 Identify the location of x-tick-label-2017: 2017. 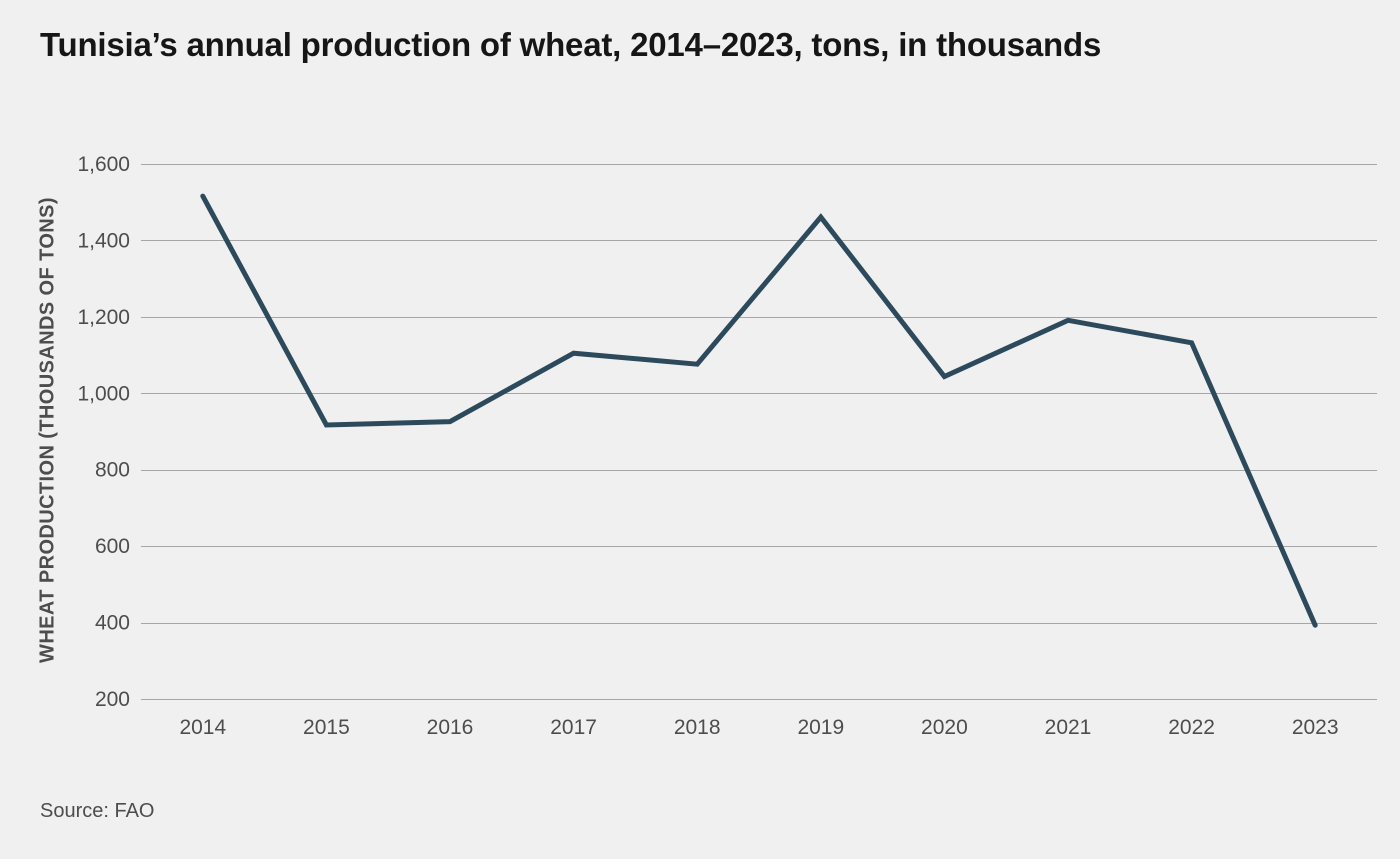
(573, 727).